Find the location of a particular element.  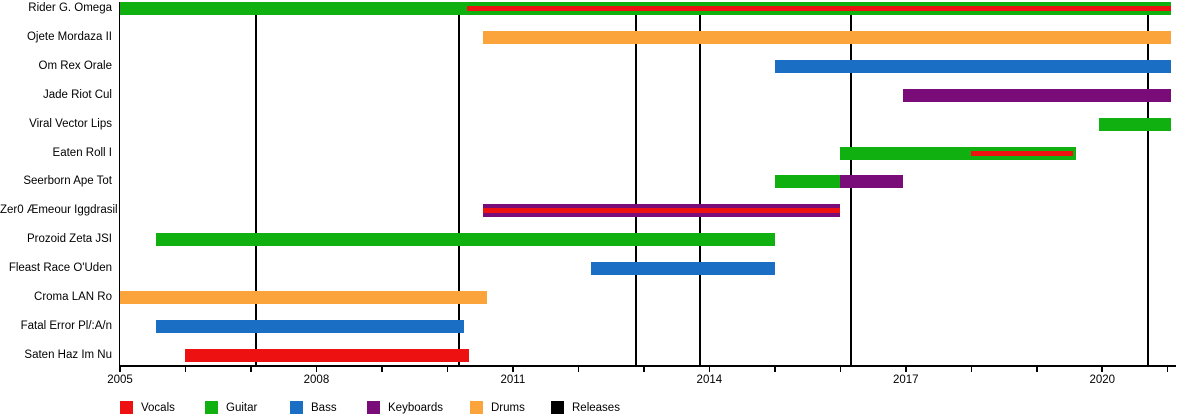

legend-item-vocals: Vocals is located at coordinates (175, 408).